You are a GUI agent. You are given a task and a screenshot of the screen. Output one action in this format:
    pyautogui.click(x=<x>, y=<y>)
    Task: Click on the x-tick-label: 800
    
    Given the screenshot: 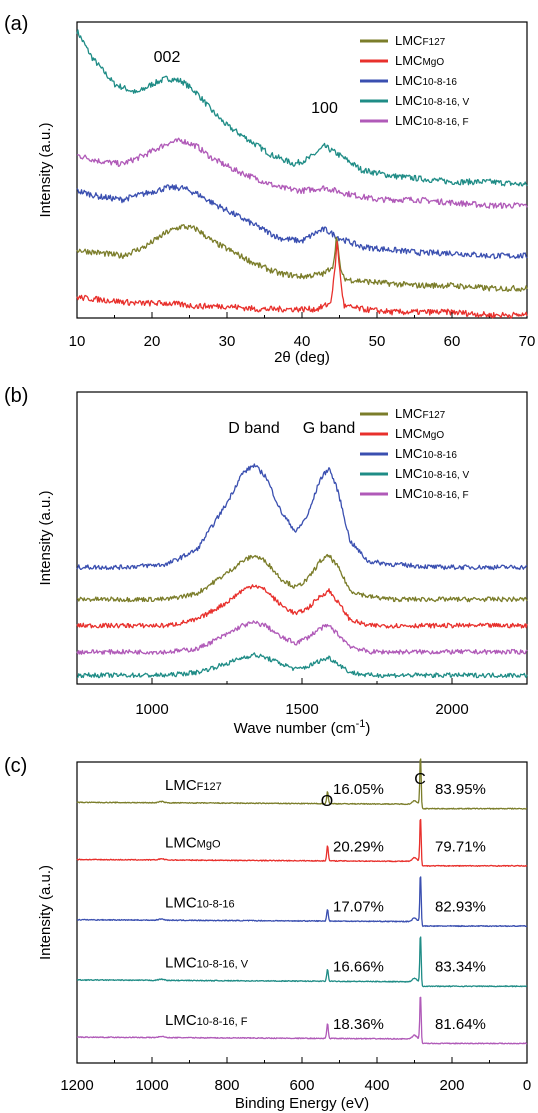 What is the action you would take?
    pyautogui.click(x=226, y=1085)
    